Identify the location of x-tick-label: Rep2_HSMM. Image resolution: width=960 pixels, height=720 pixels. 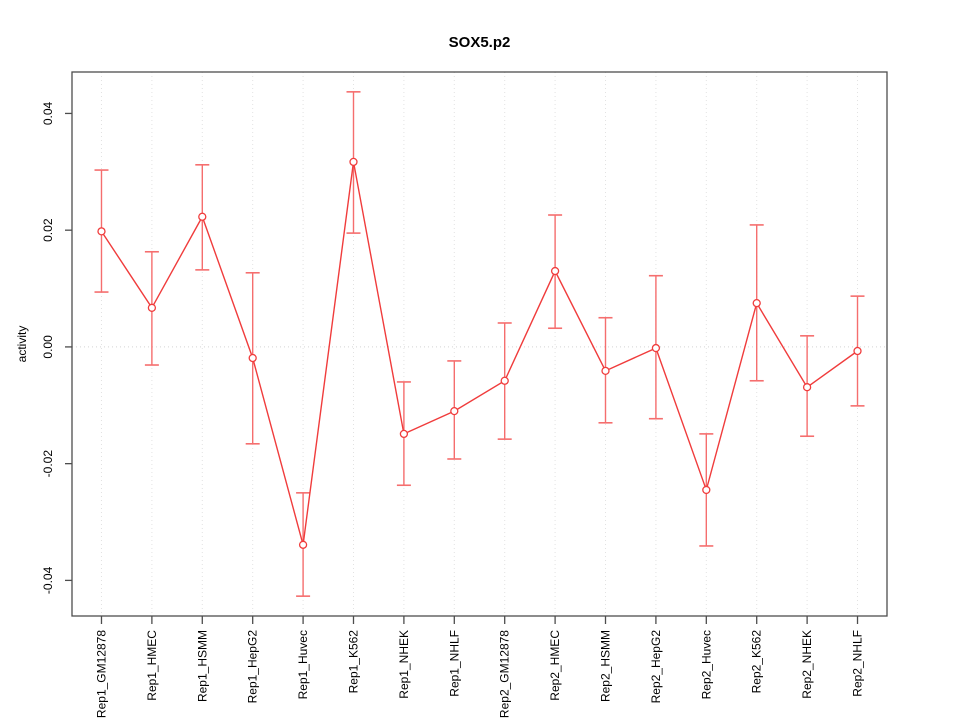
(606, 666).